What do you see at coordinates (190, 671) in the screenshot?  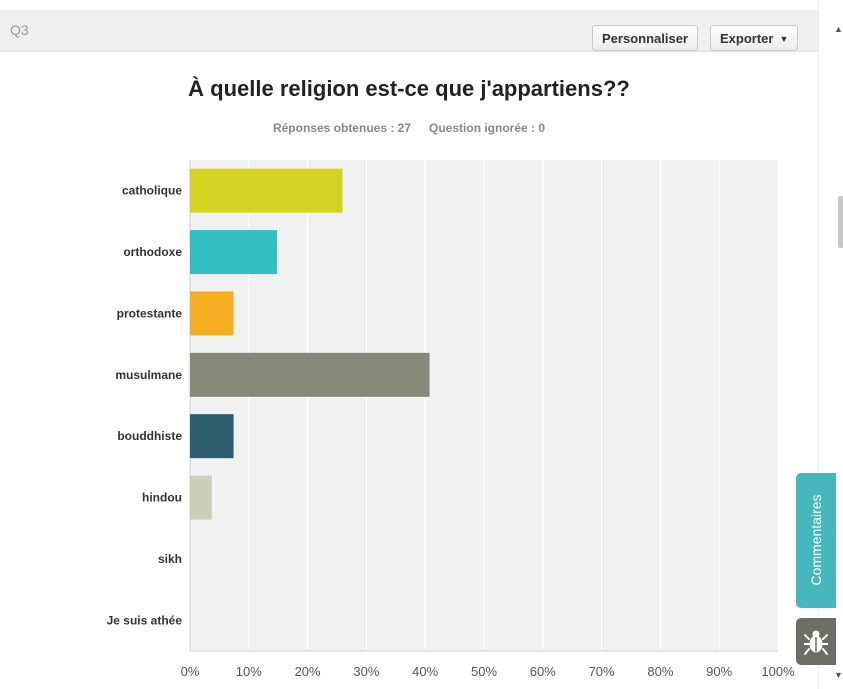 I see `x-tick-label: 0%` at bounding box center [190, 671].